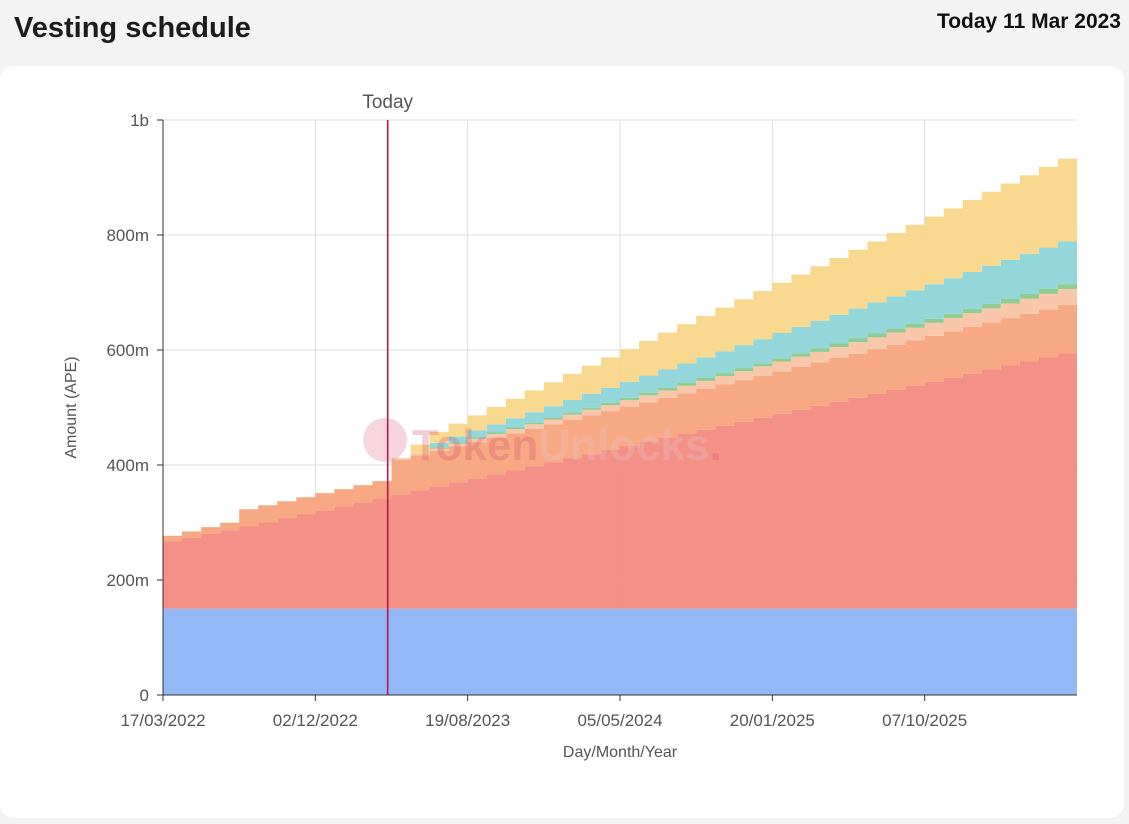 The width and height of the screenshot is (1129, 824). I want to click on today-date-label: Today 11 Mar 2023, so click(1028, 21).